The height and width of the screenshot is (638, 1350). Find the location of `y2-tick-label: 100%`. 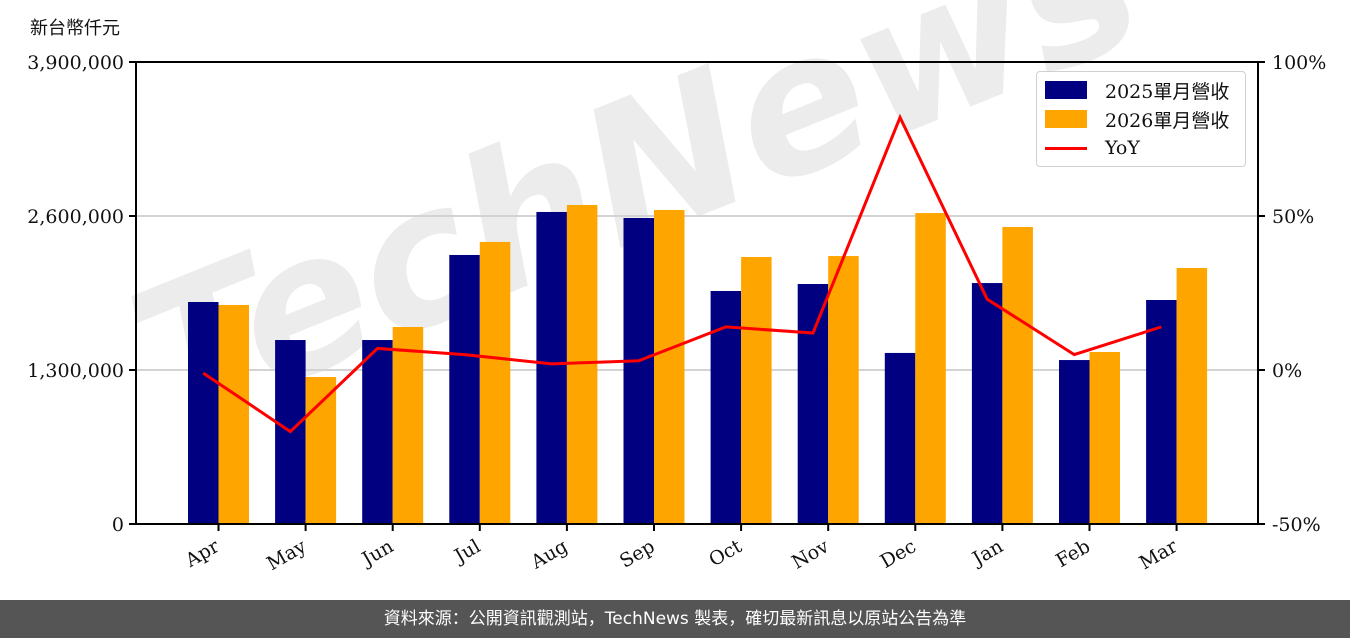

y2-tick-label: 100% is located at coordinates (1299, 63).